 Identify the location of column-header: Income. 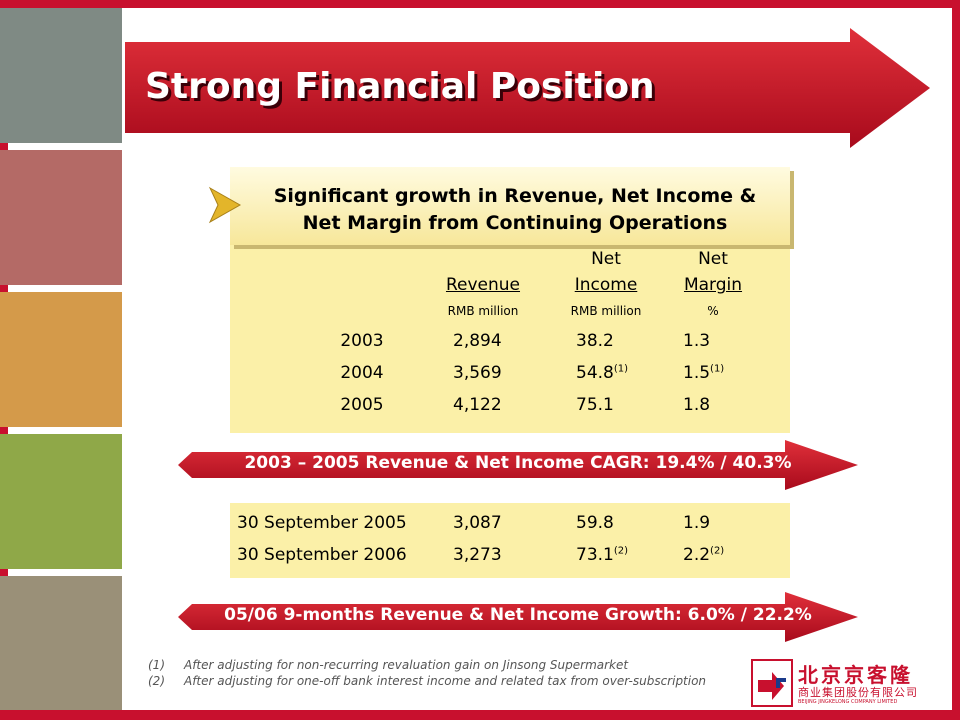
(606, 285).